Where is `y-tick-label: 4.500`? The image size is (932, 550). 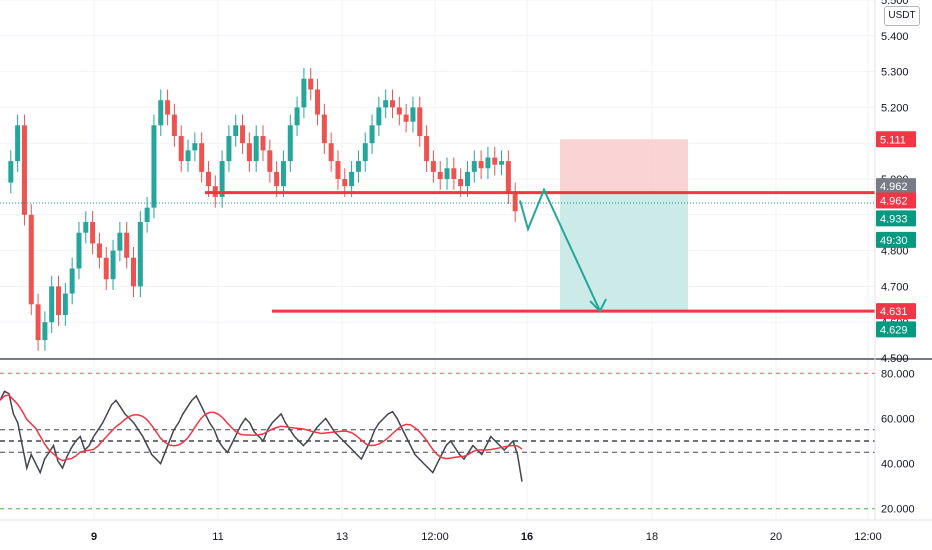
y-tick-label: 4.500 is located at coordinates (895, 359).